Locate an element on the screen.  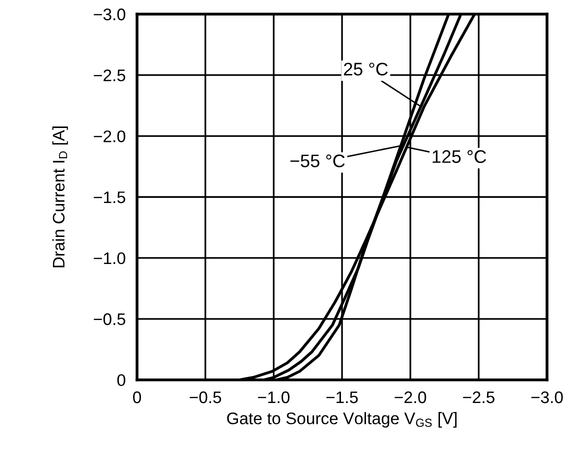
x-tick-label: −1.5 is located at coordinates (342, 398).